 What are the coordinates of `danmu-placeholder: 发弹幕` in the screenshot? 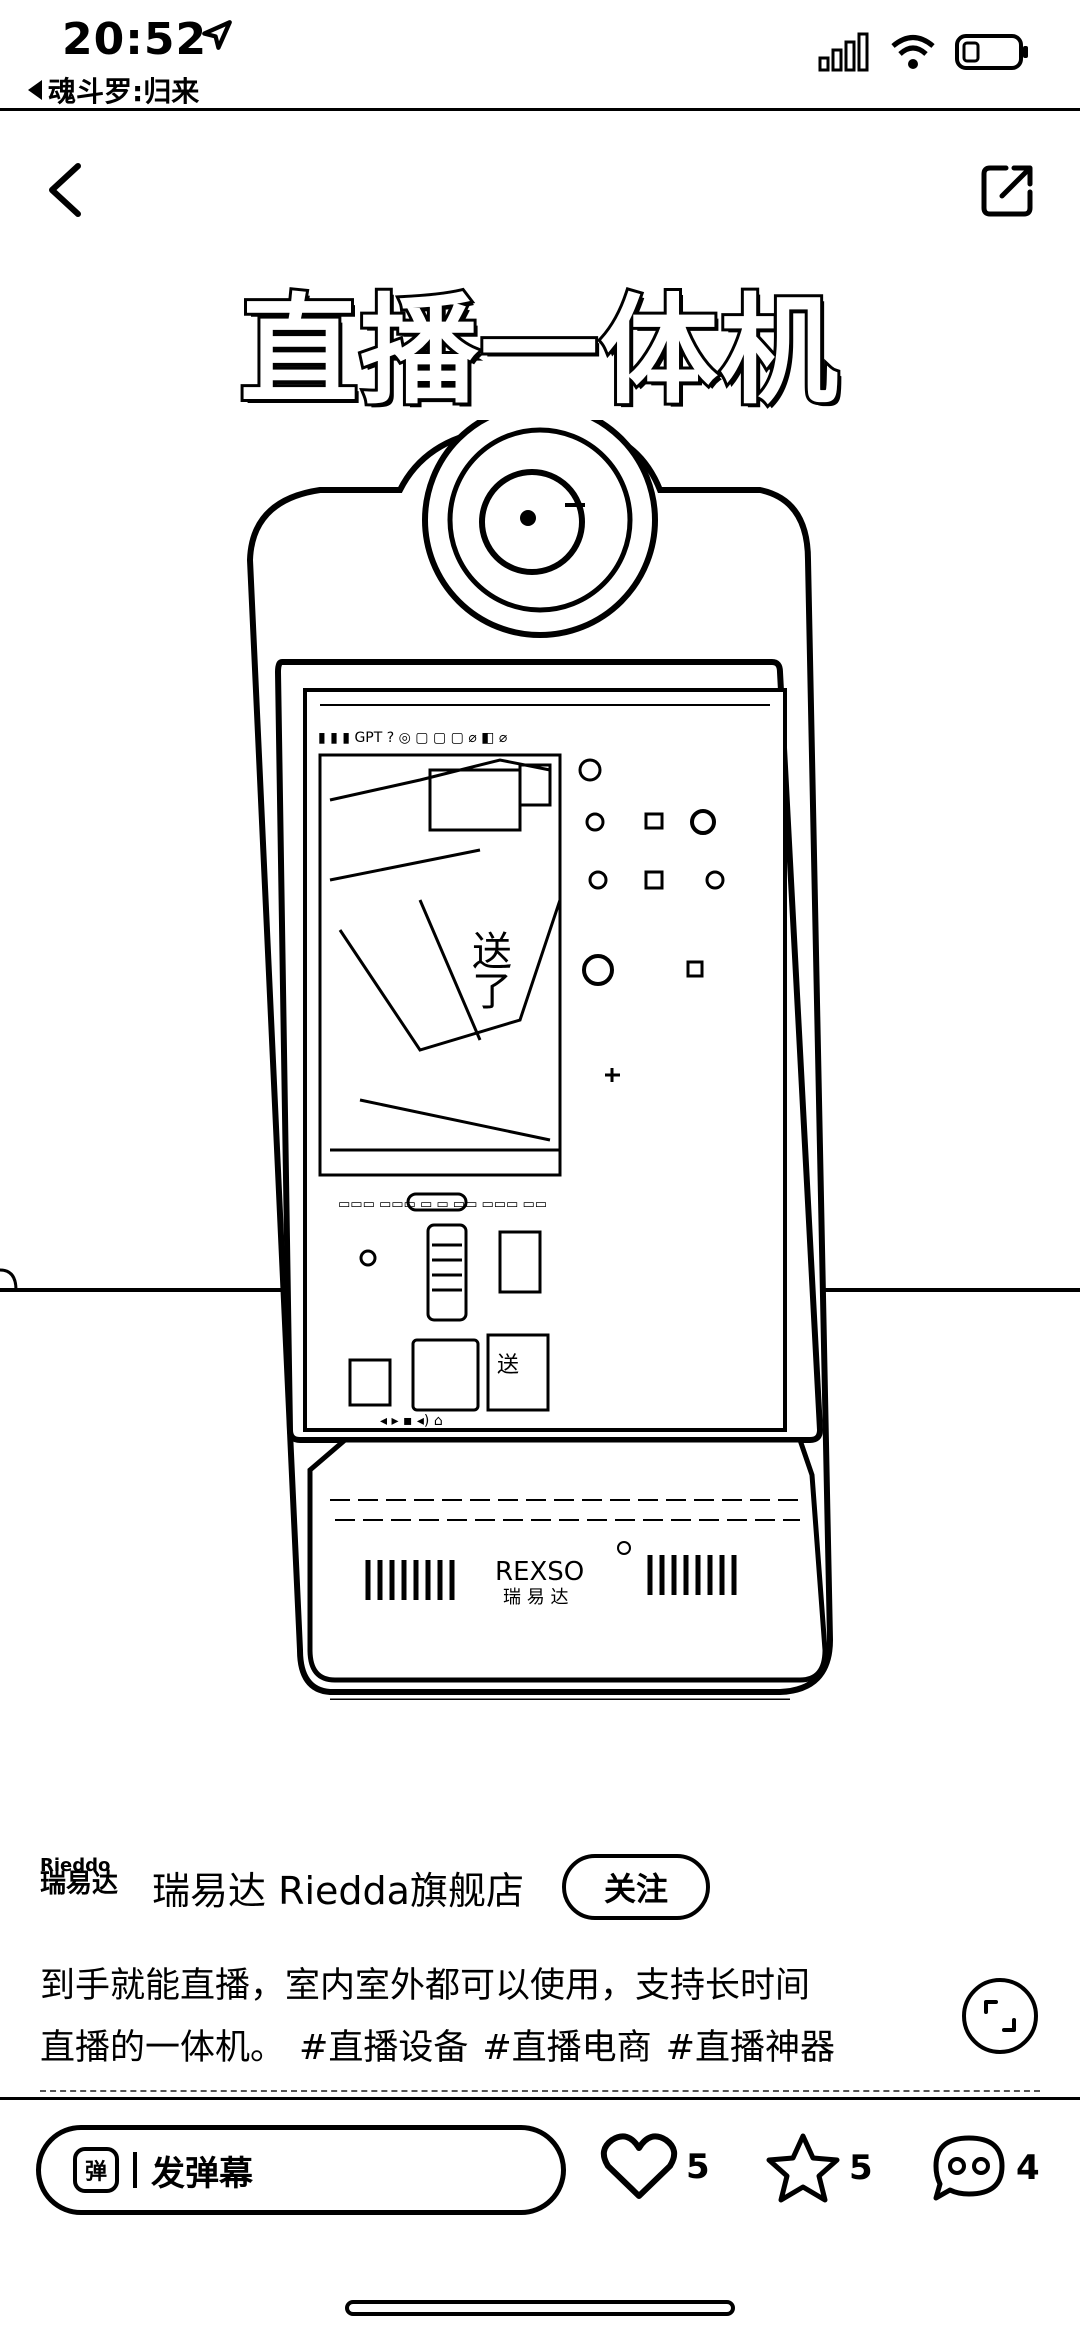 It's located at (202, 2173).